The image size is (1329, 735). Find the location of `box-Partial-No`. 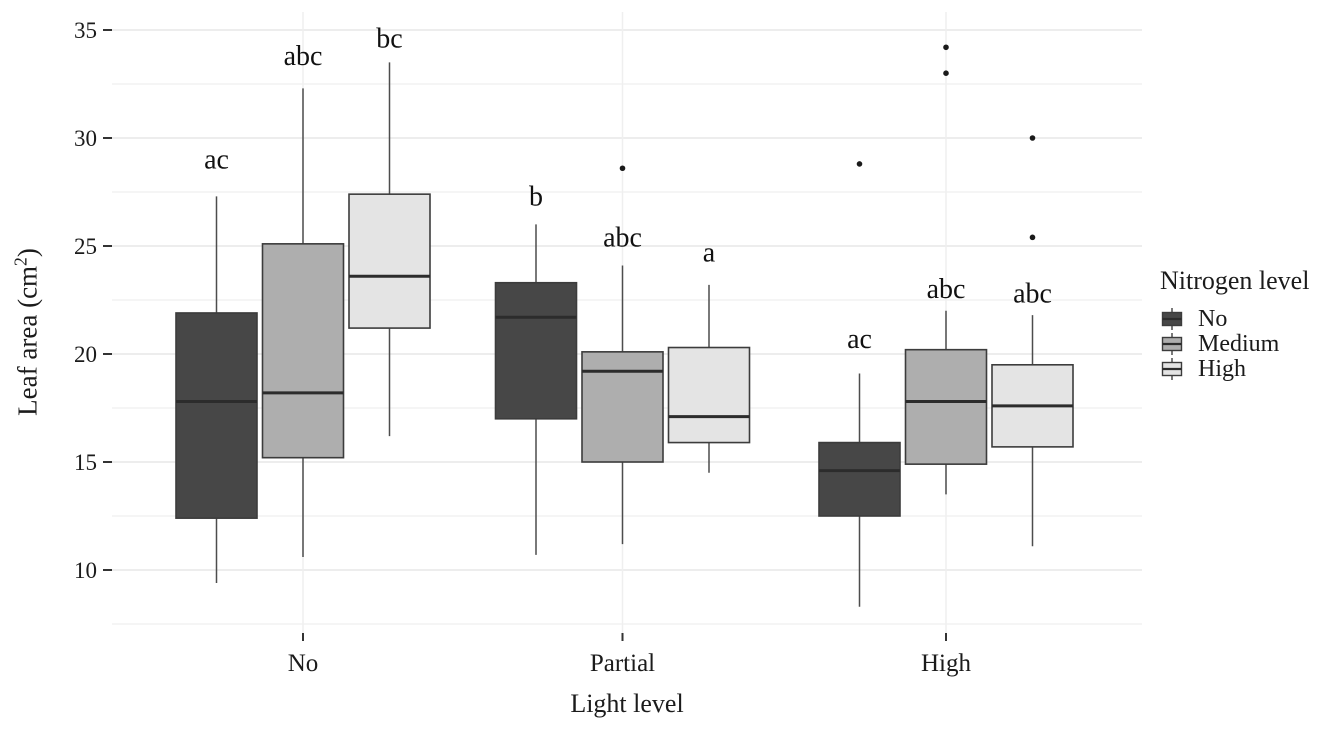

box-Partial-No is located at coordinates (536, 350).